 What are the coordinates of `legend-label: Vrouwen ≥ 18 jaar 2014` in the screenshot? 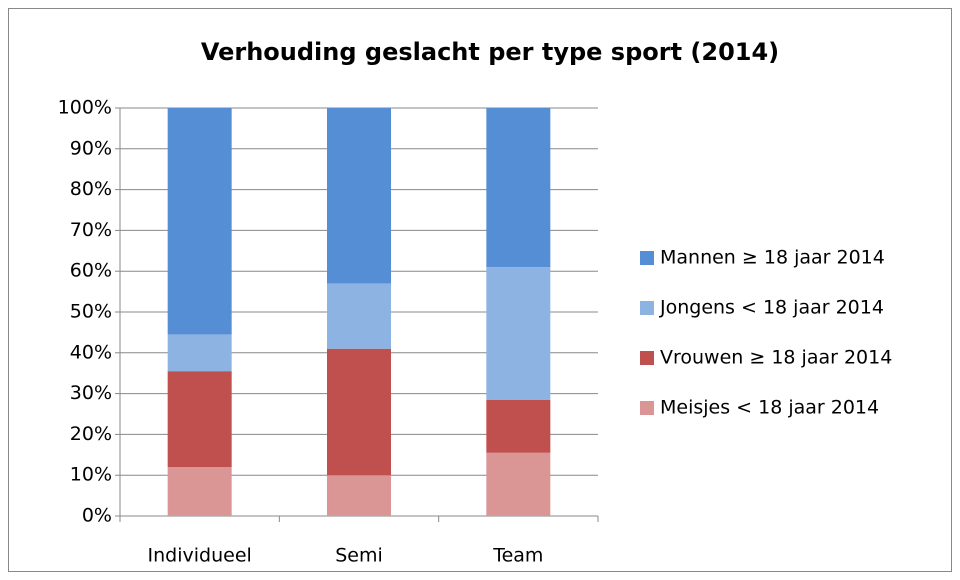 It's located at (776, 358).